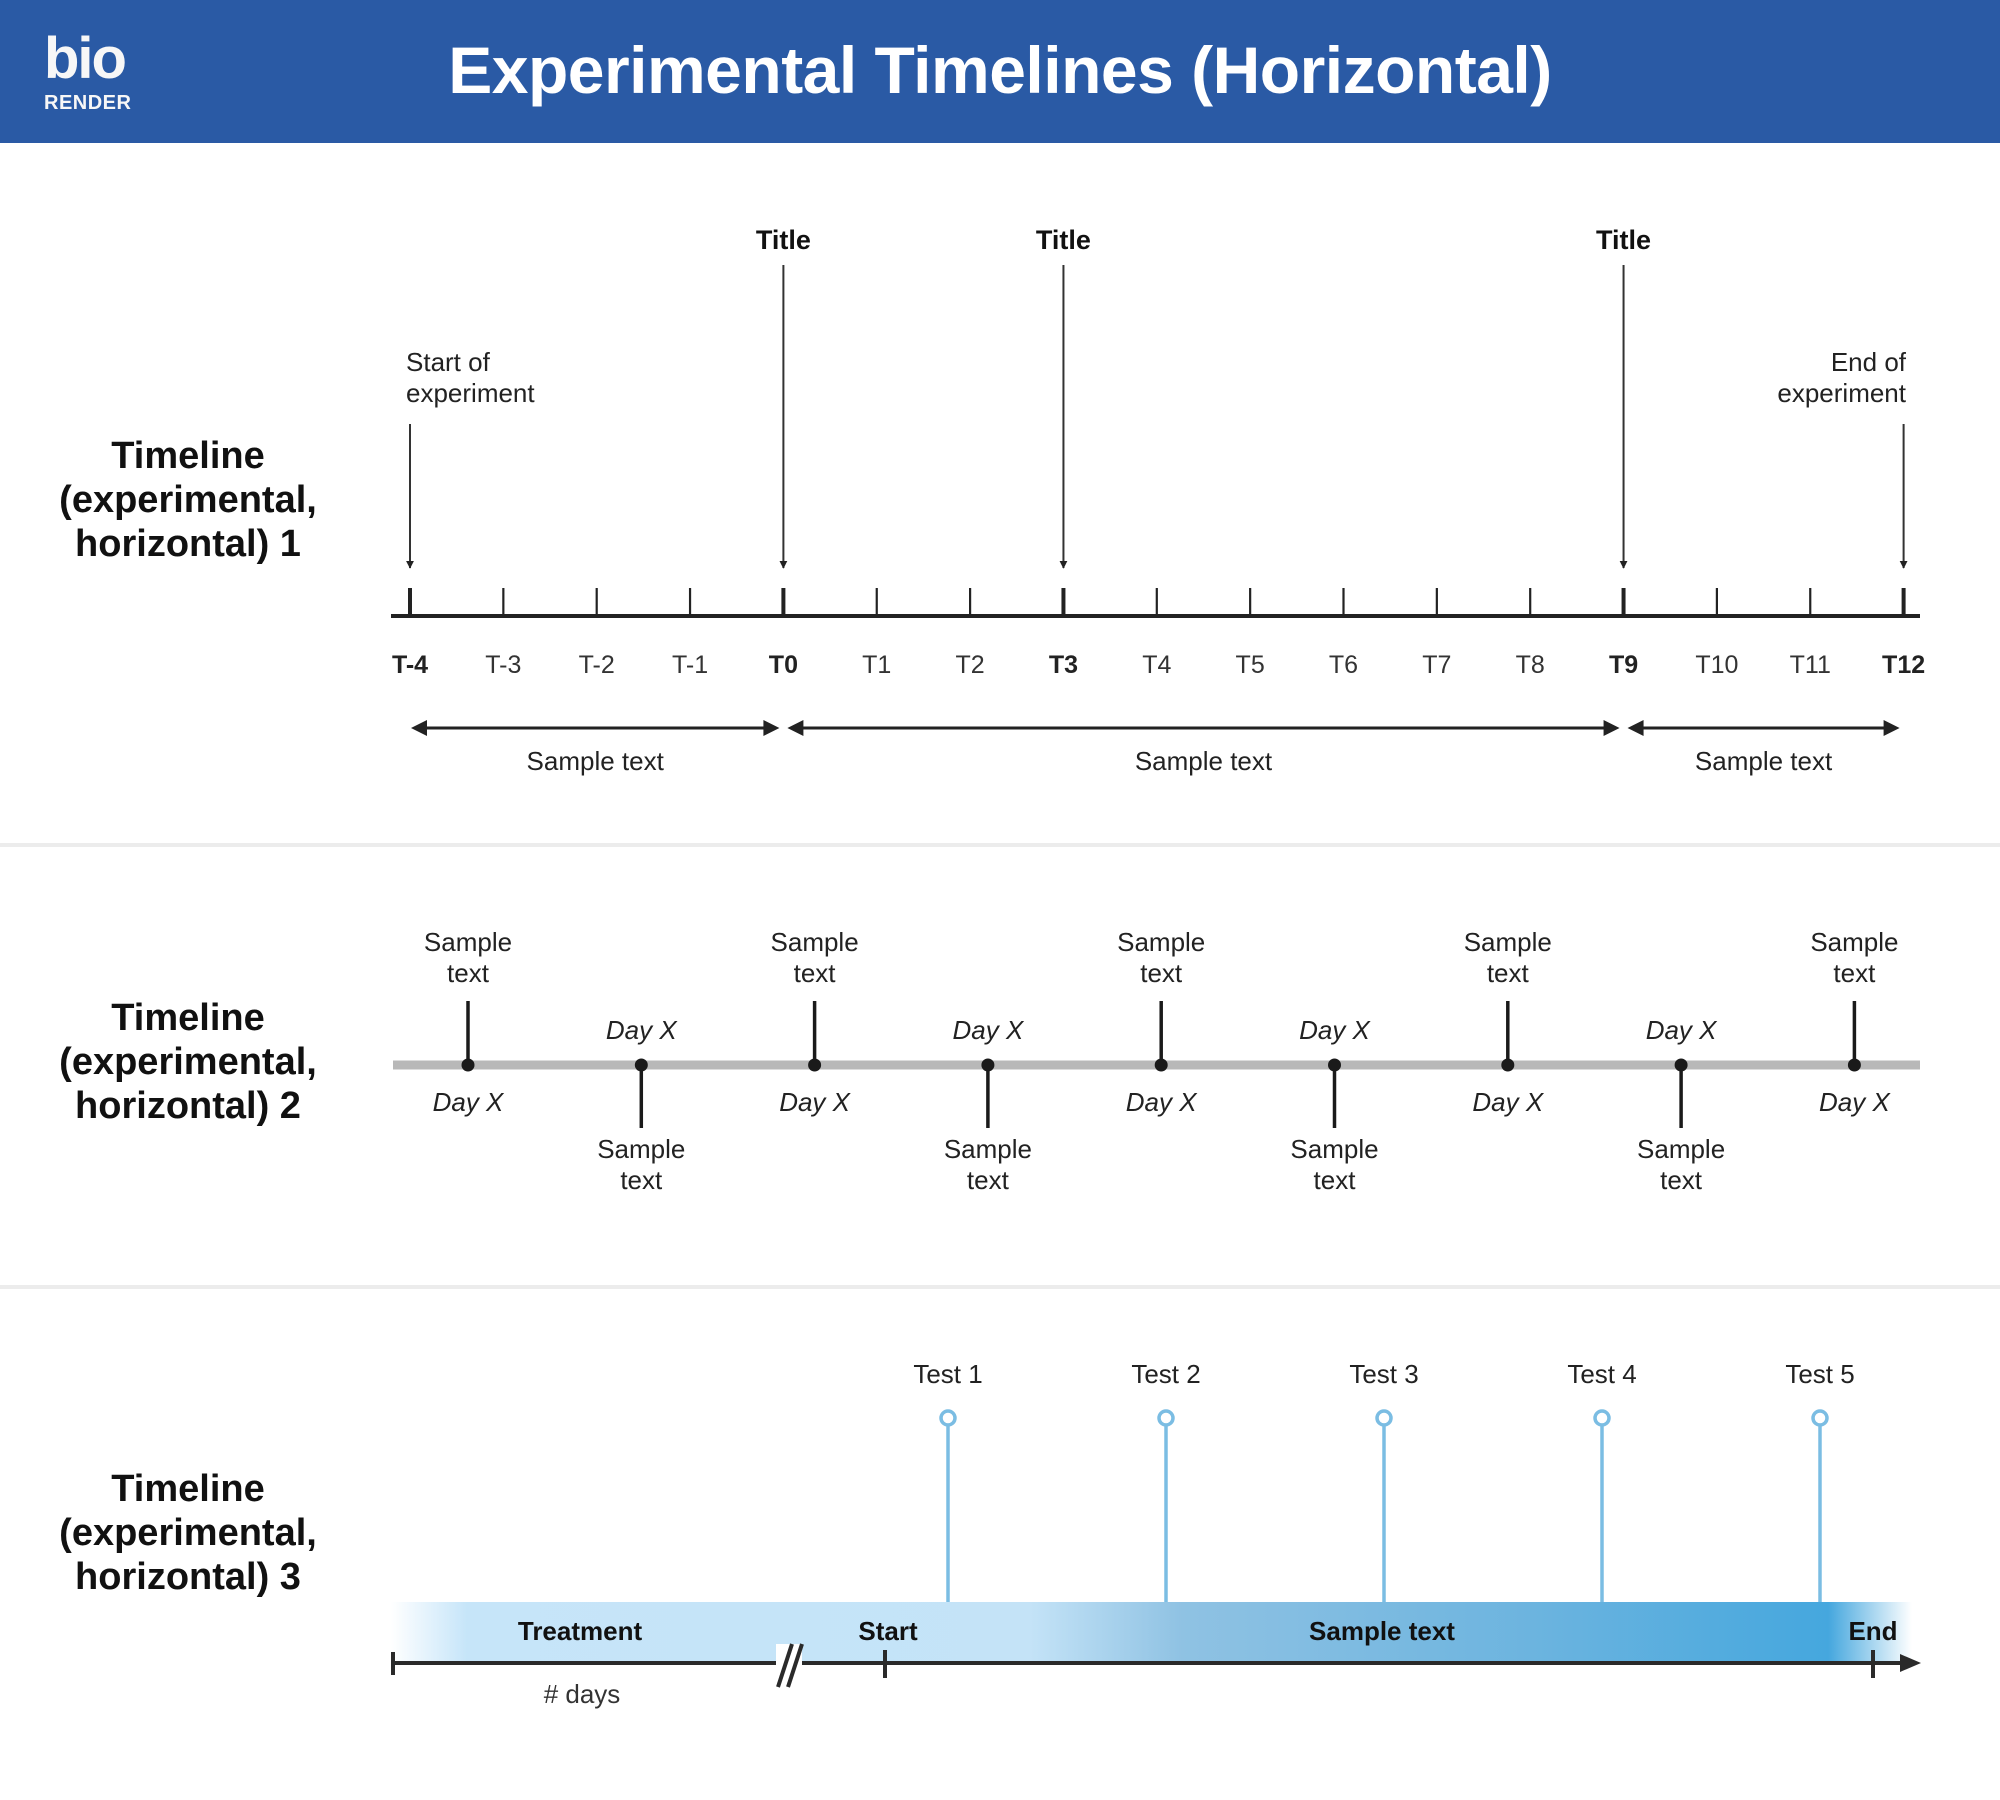  What do you see at coordinates (448, 362) in the screenshot?
I see `note-line: Start of` at bounding box center [448, 362].